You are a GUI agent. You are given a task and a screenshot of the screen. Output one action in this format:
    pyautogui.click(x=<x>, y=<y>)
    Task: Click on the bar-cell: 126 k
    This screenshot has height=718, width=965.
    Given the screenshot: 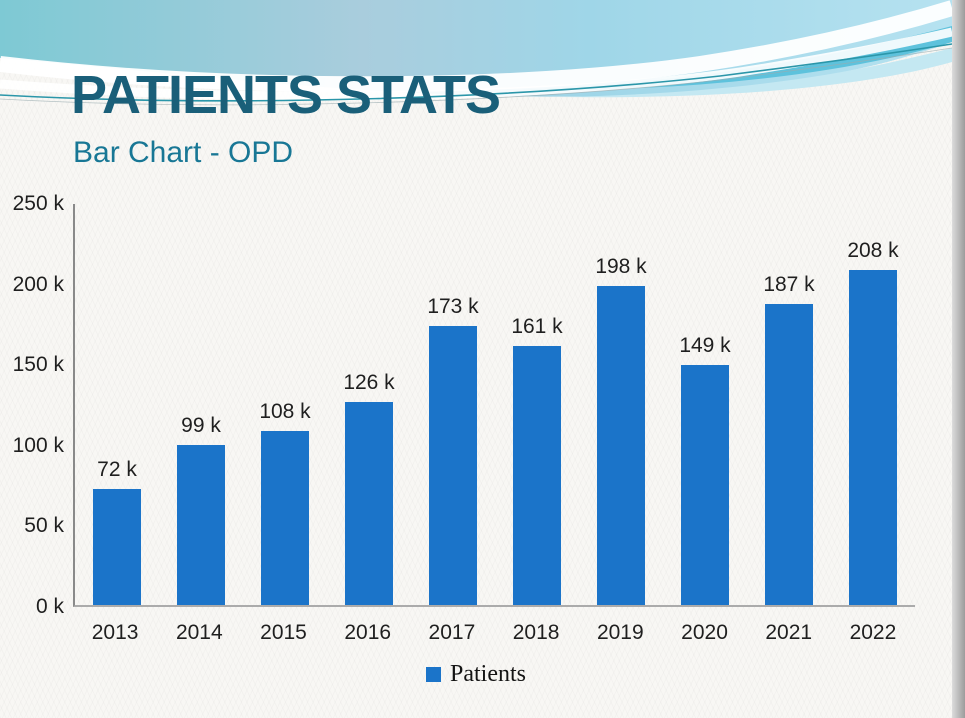 What is the action you would take?
    pyautogui.click(x=369, y=404)
    